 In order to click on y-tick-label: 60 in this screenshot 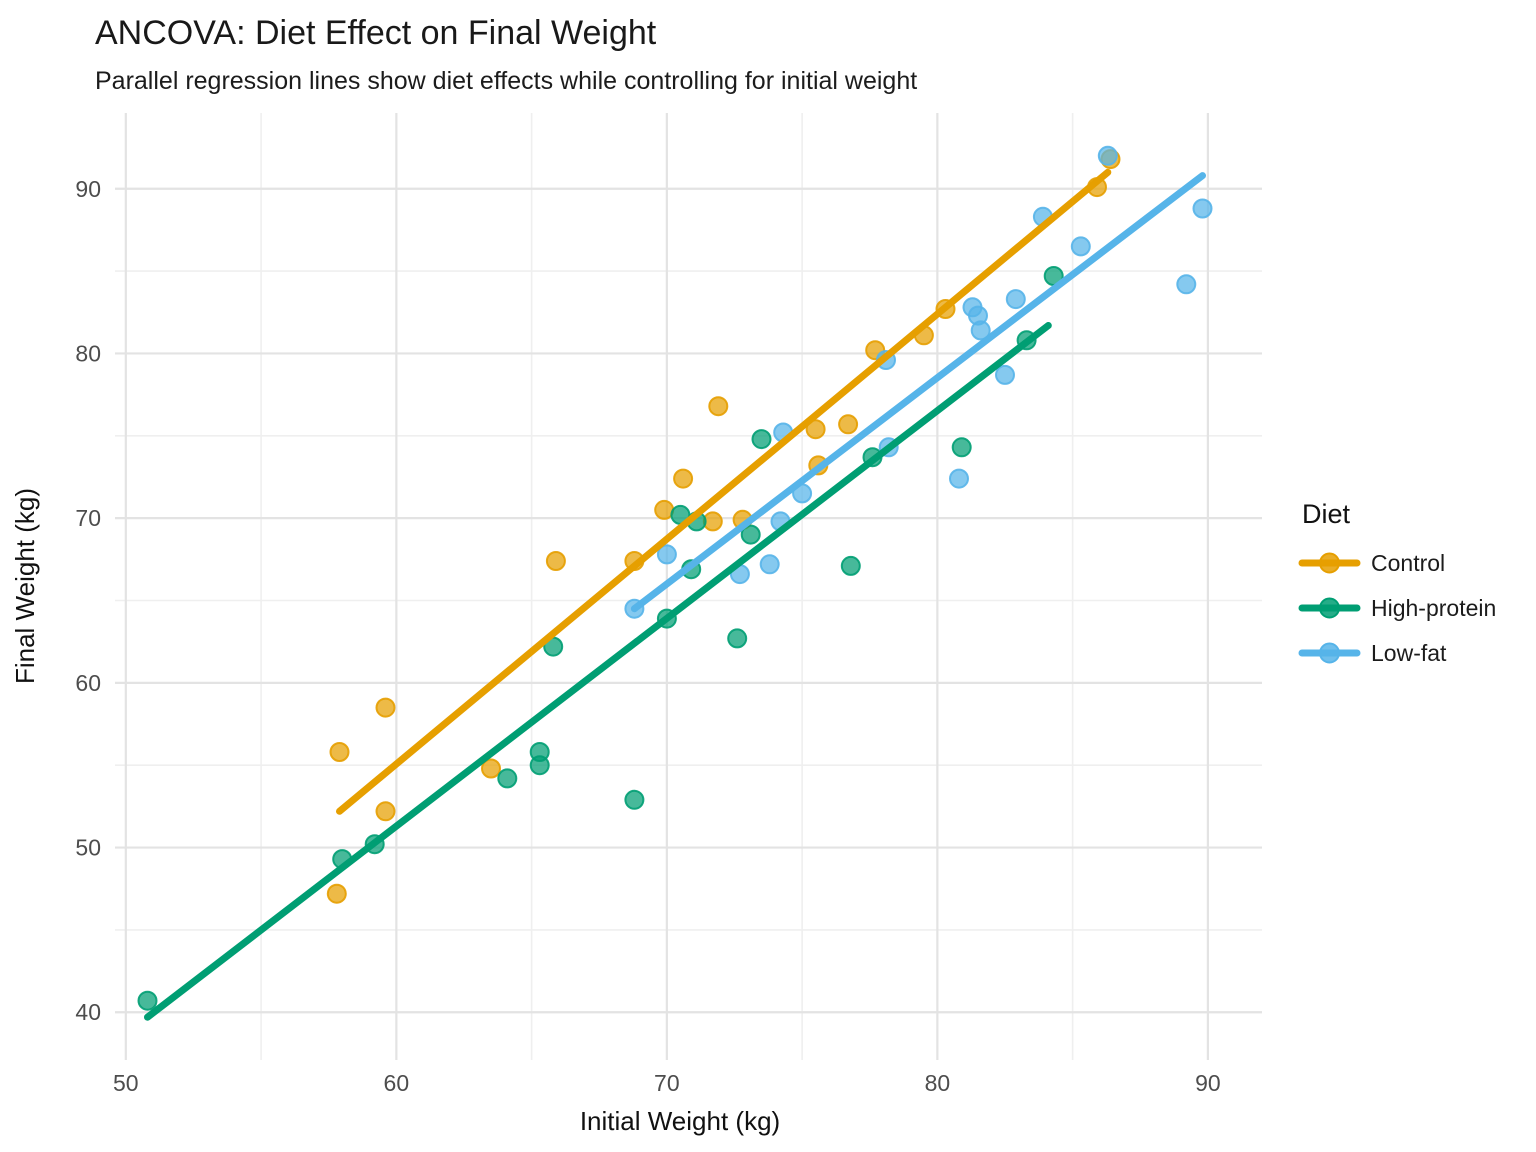, I will do `click(88, 683)`.